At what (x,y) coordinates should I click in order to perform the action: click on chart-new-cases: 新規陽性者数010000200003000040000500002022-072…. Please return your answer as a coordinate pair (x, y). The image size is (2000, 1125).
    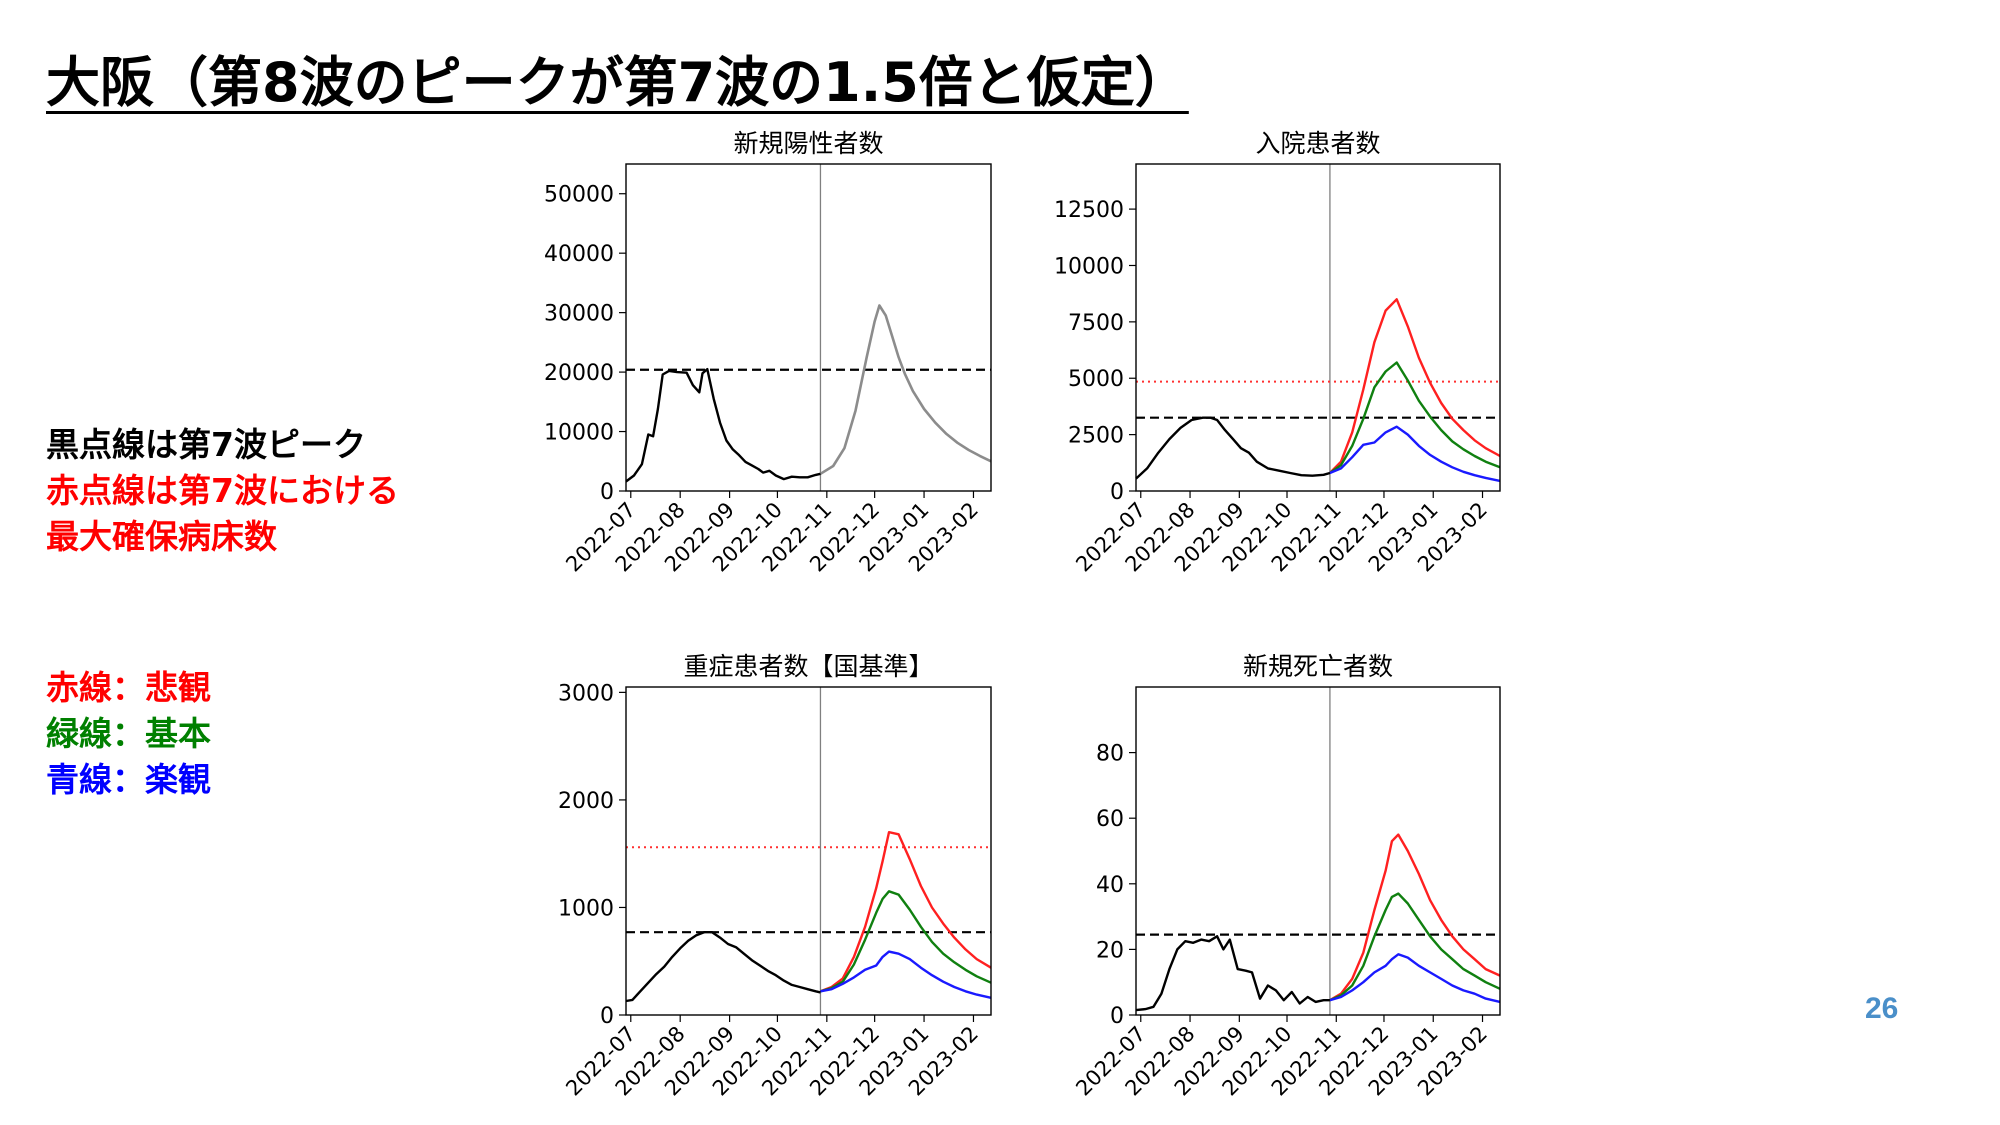
    Looking at the image, I should click on (768, 353).